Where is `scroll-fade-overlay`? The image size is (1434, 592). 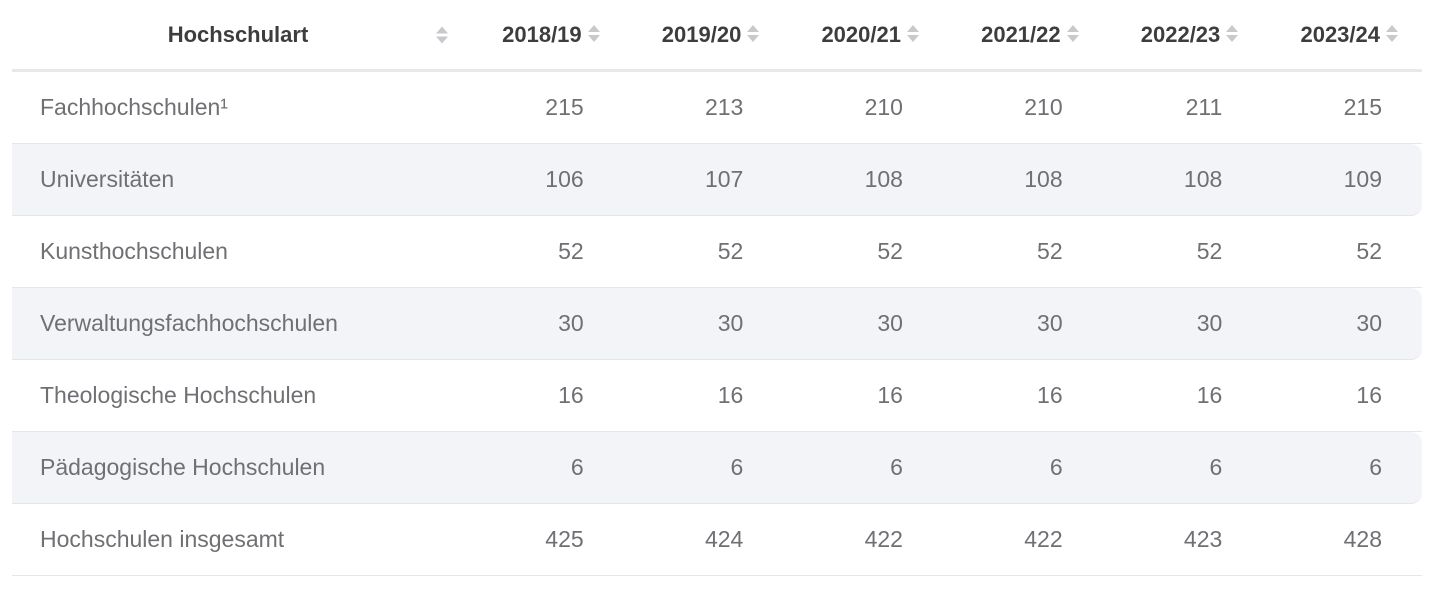 scroll-fade-overlay is located at coordinates (1427, 315).